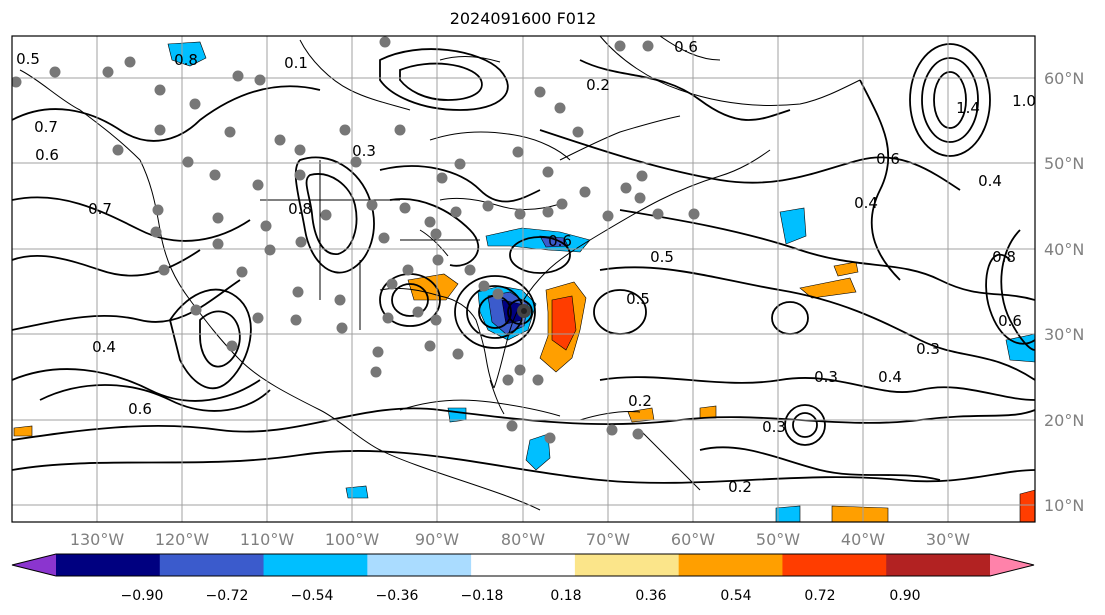  What do you see at coordinates (1012, 565) in the screenshot?
I see `colorbar-extend-max` at bounding box center [1012, 565].